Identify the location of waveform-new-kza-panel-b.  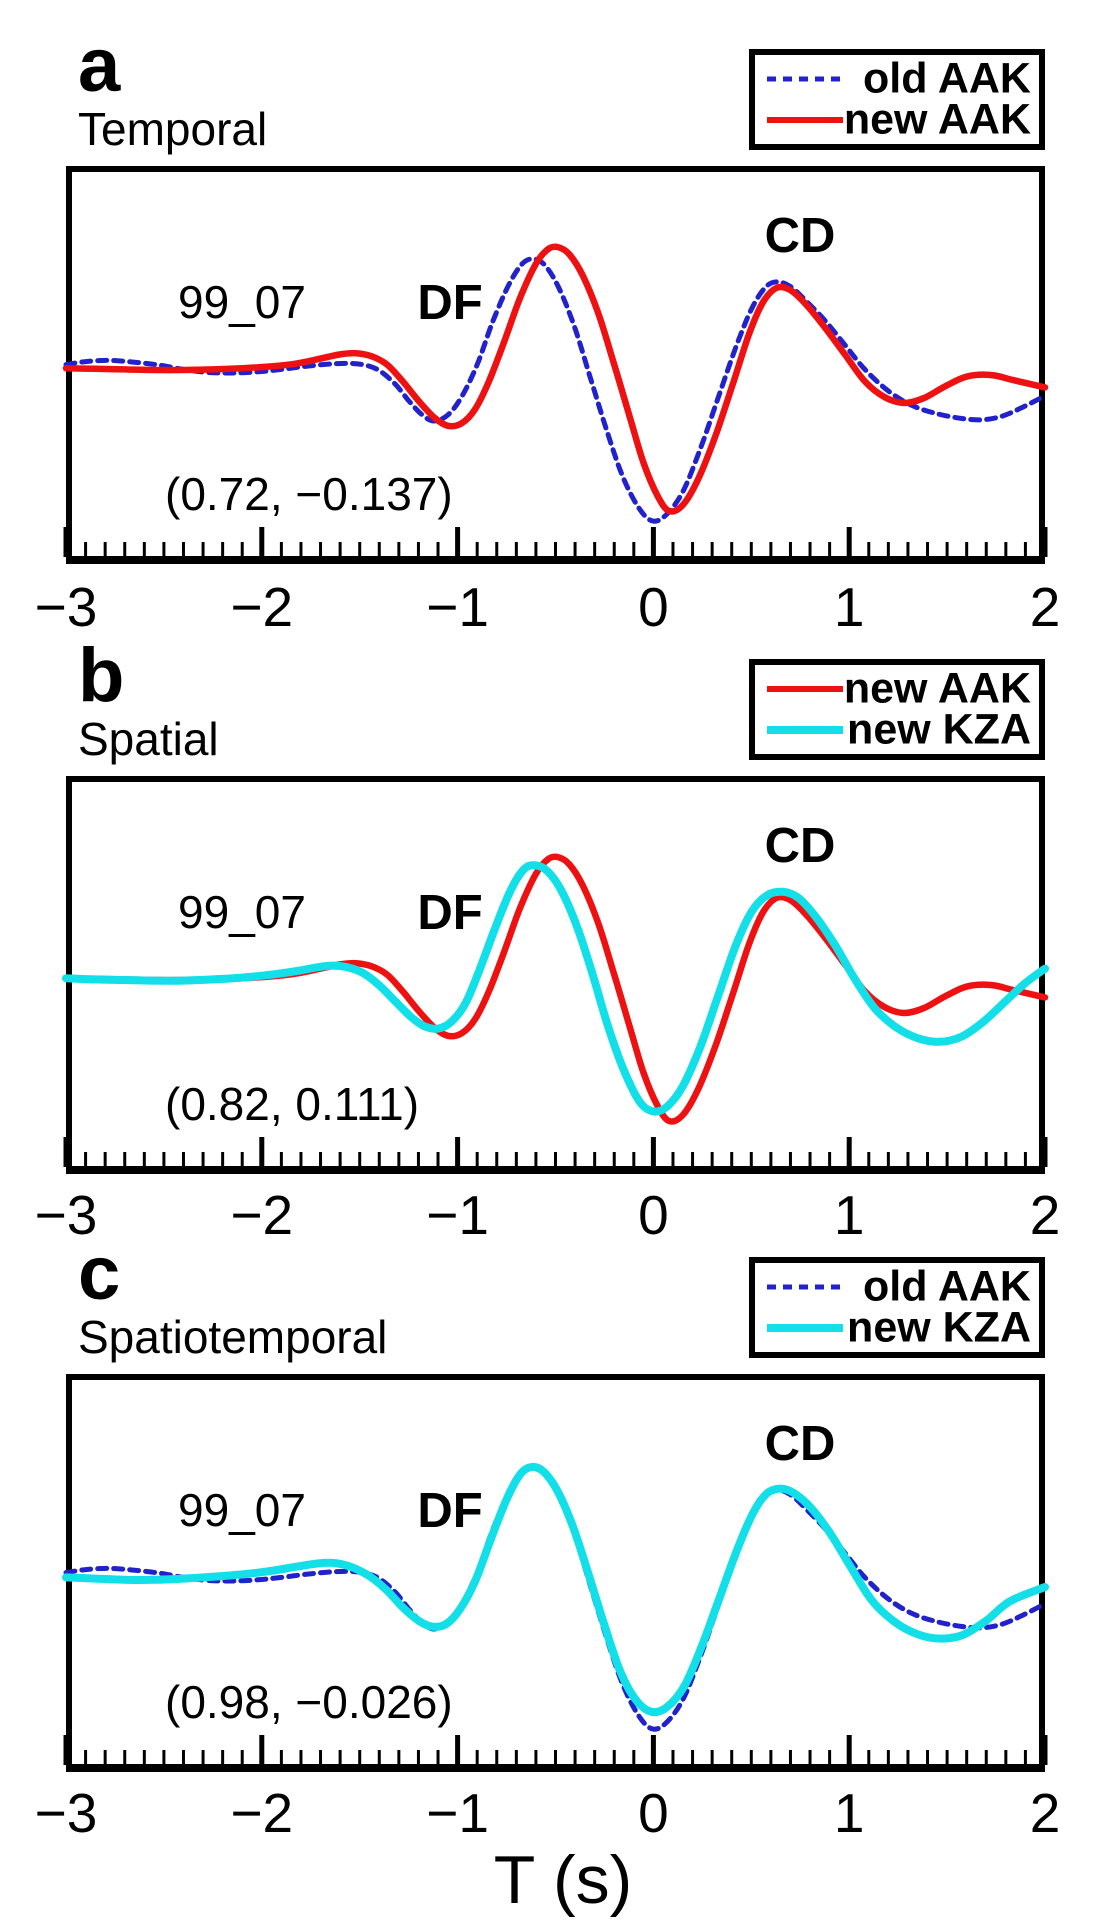
(555, 988).